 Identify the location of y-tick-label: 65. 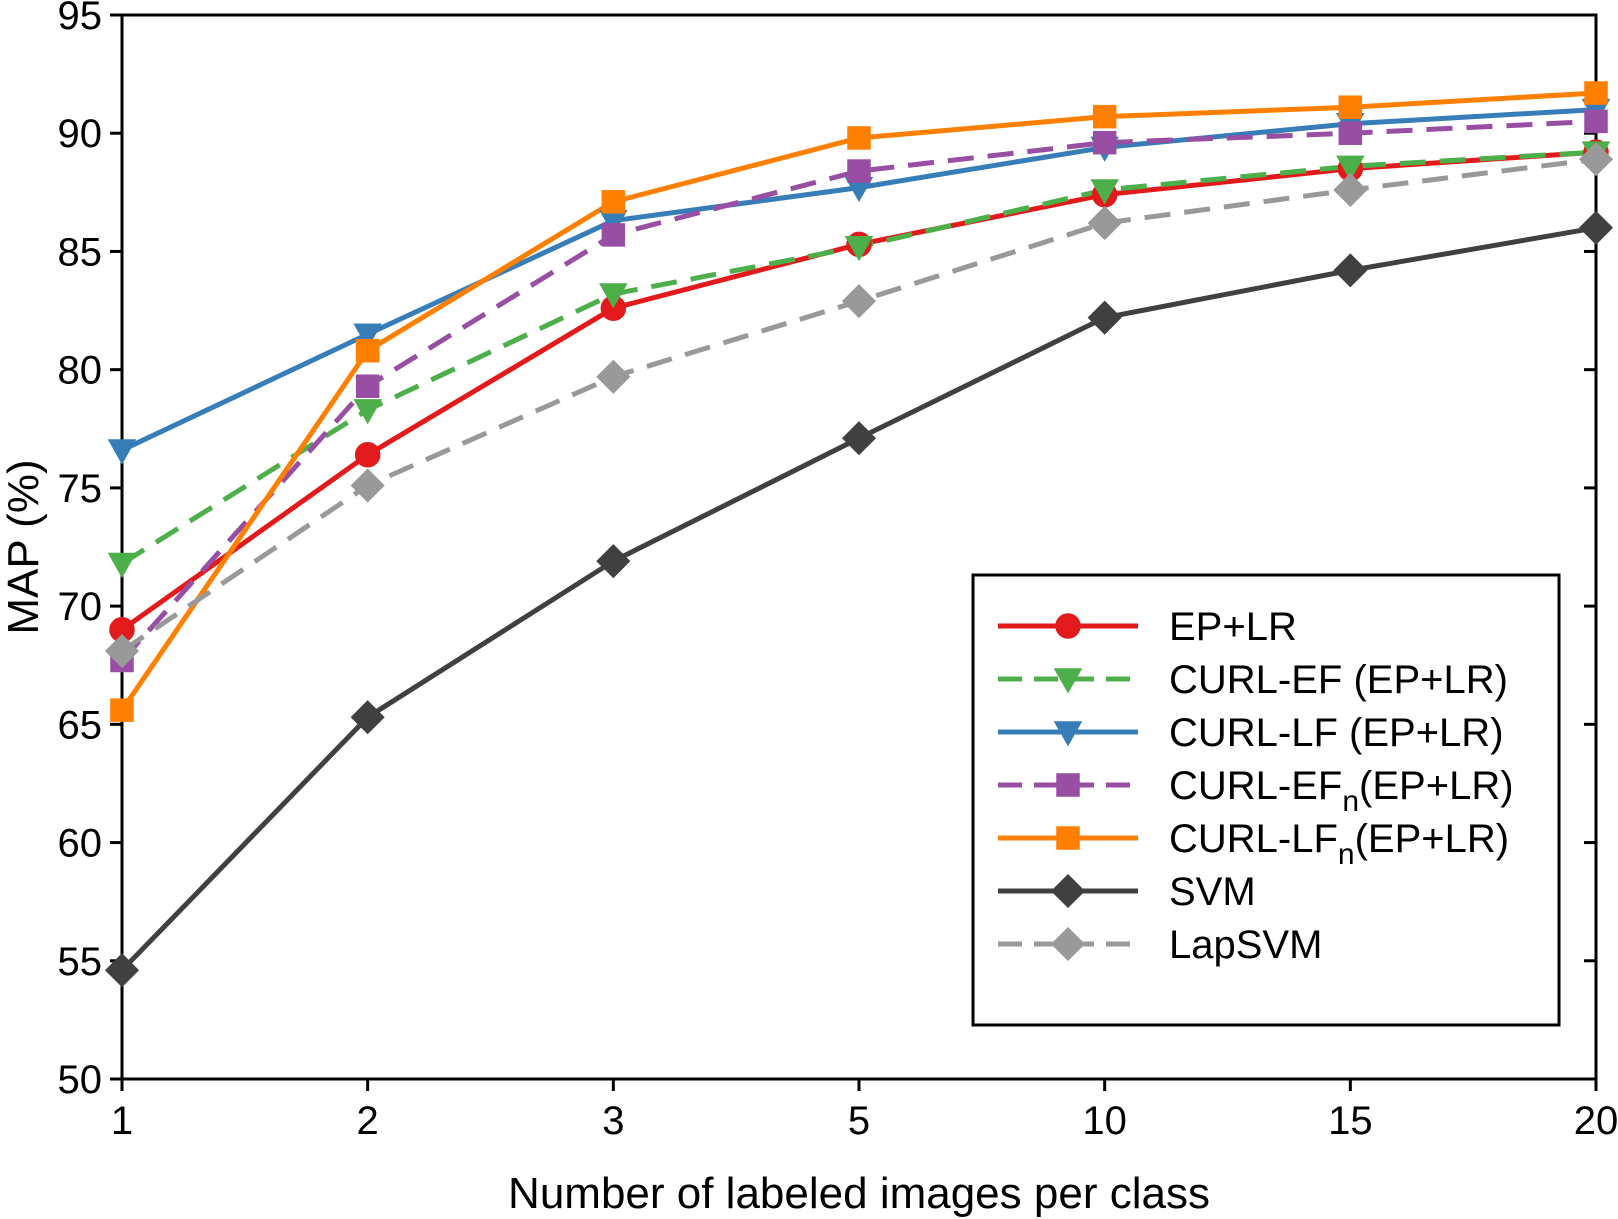
(80, 725).